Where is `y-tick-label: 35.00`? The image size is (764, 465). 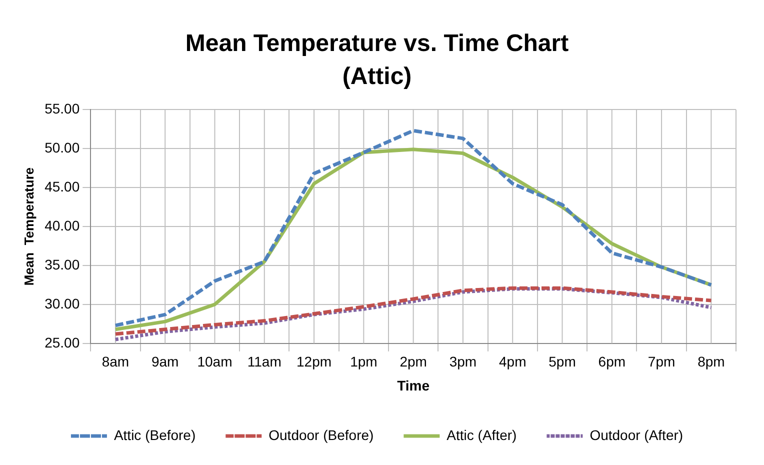
y-tick-label: 35.00 is located at coordinates (62, 264).